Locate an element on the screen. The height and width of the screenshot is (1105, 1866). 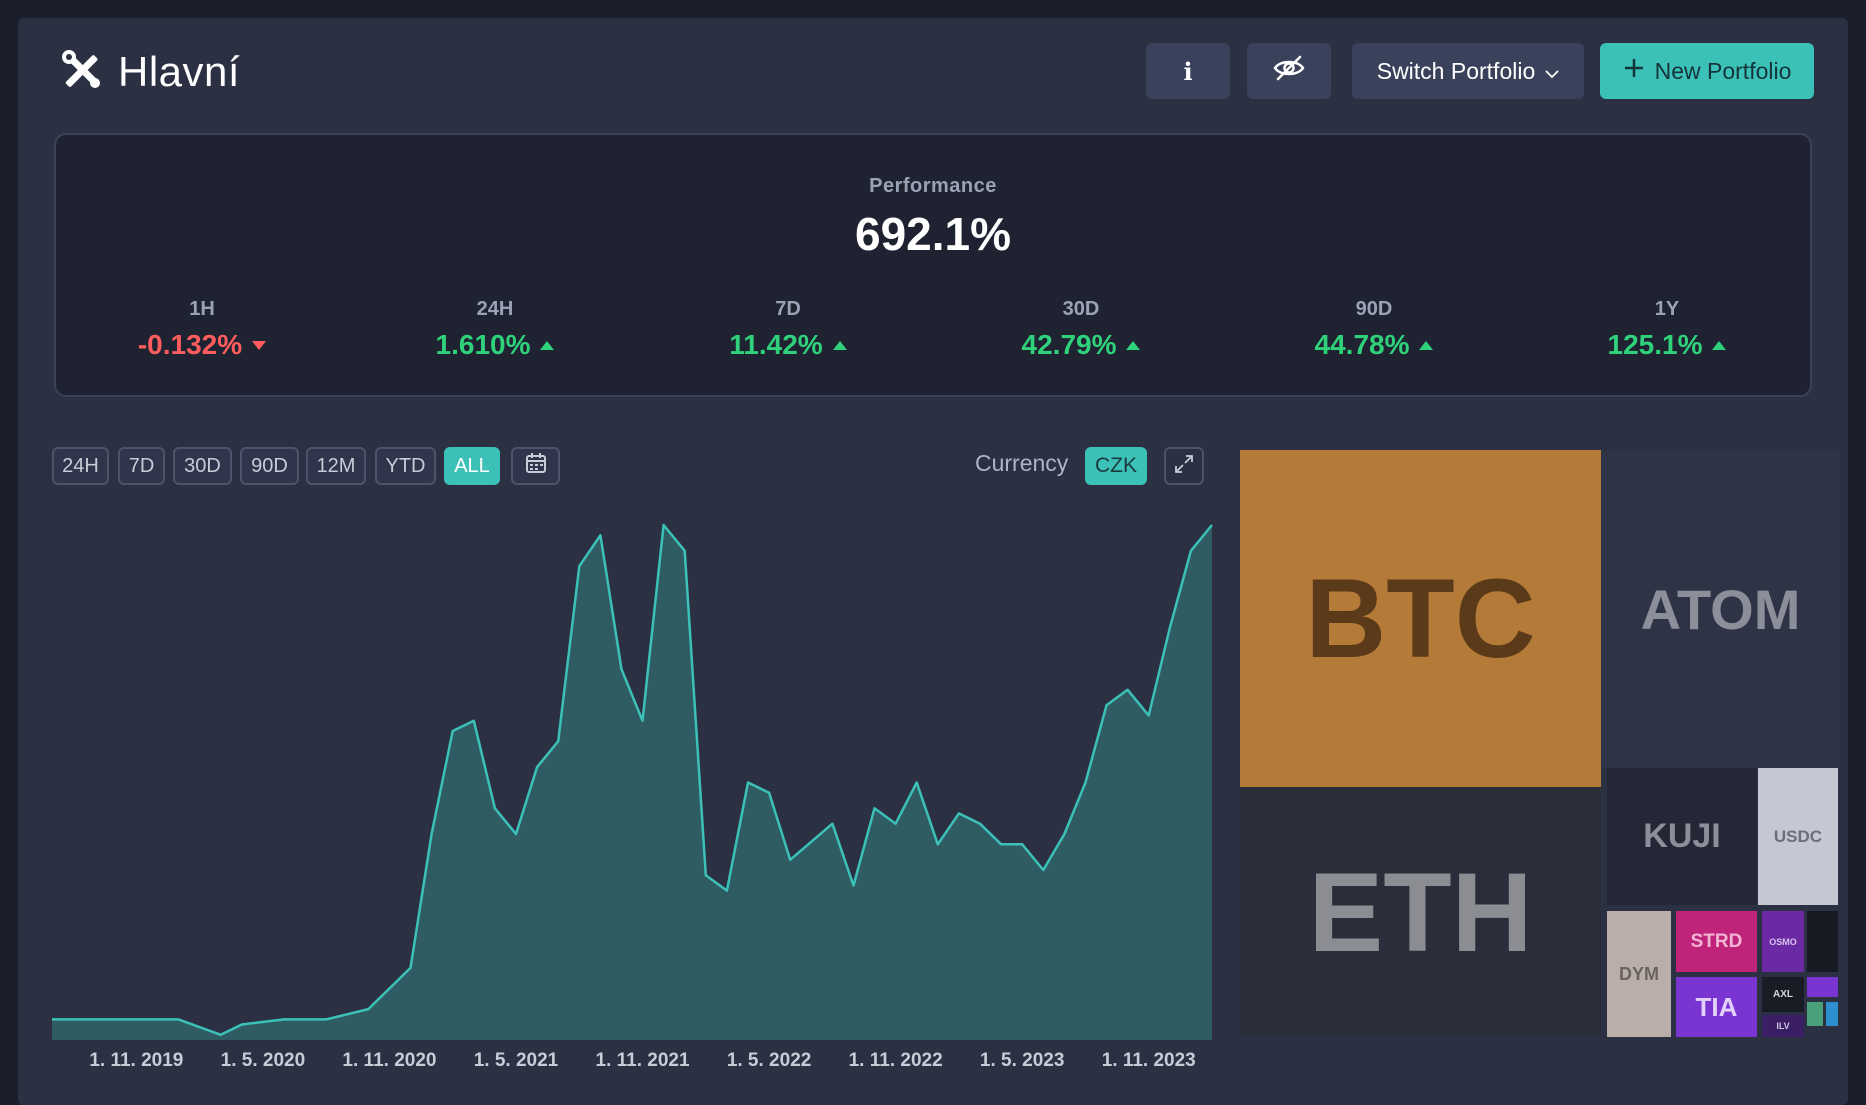
hide-values-button is located at coordinates (1289, 71).